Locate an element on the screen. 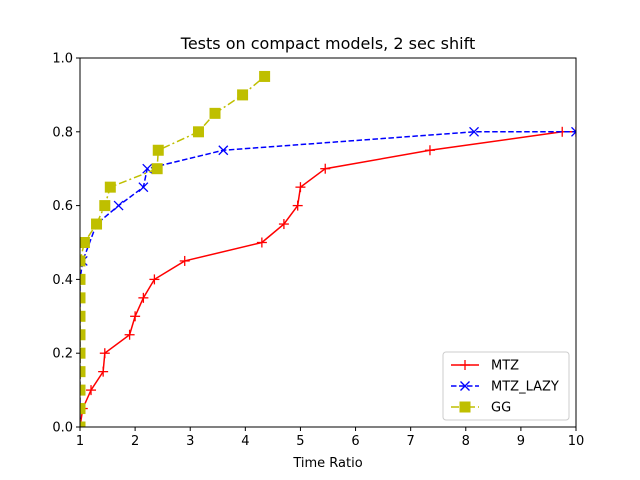  y-tick-label: 0.0 is located at coordinates (62, 428).